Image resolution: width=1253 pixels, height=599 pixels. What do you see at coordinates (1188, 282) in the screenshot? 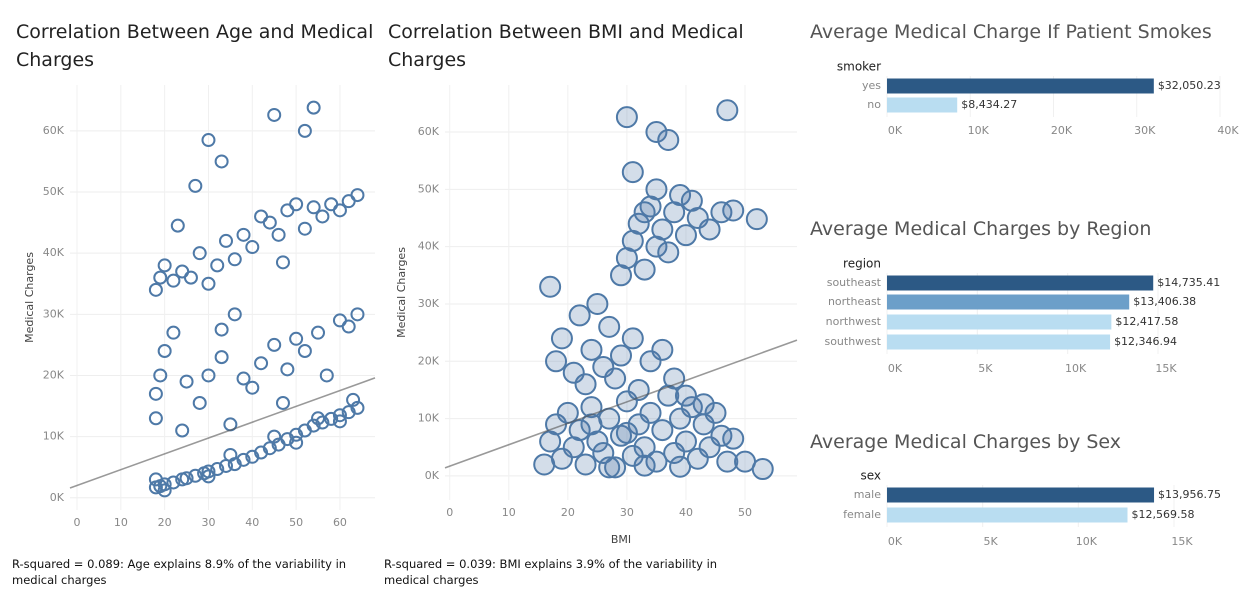
I see `value-label: $14,735.41` at bounding box center [1188, 282].